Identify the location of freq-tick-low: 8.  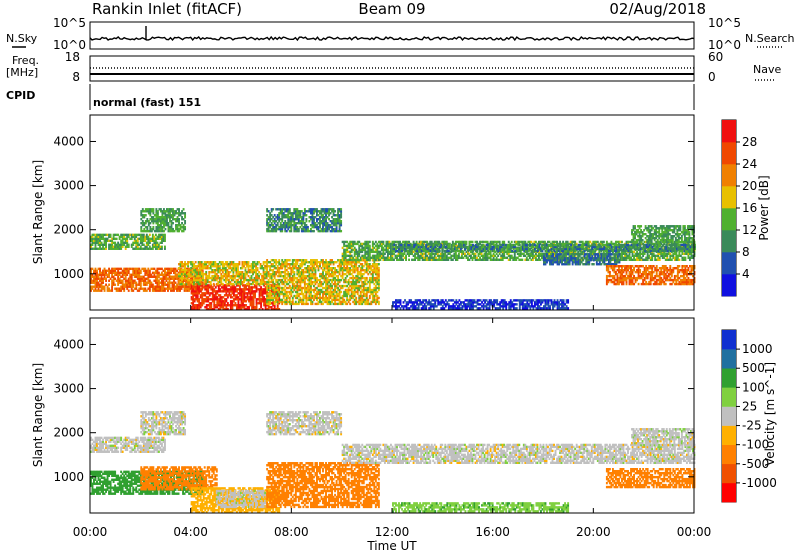
(76, 77).